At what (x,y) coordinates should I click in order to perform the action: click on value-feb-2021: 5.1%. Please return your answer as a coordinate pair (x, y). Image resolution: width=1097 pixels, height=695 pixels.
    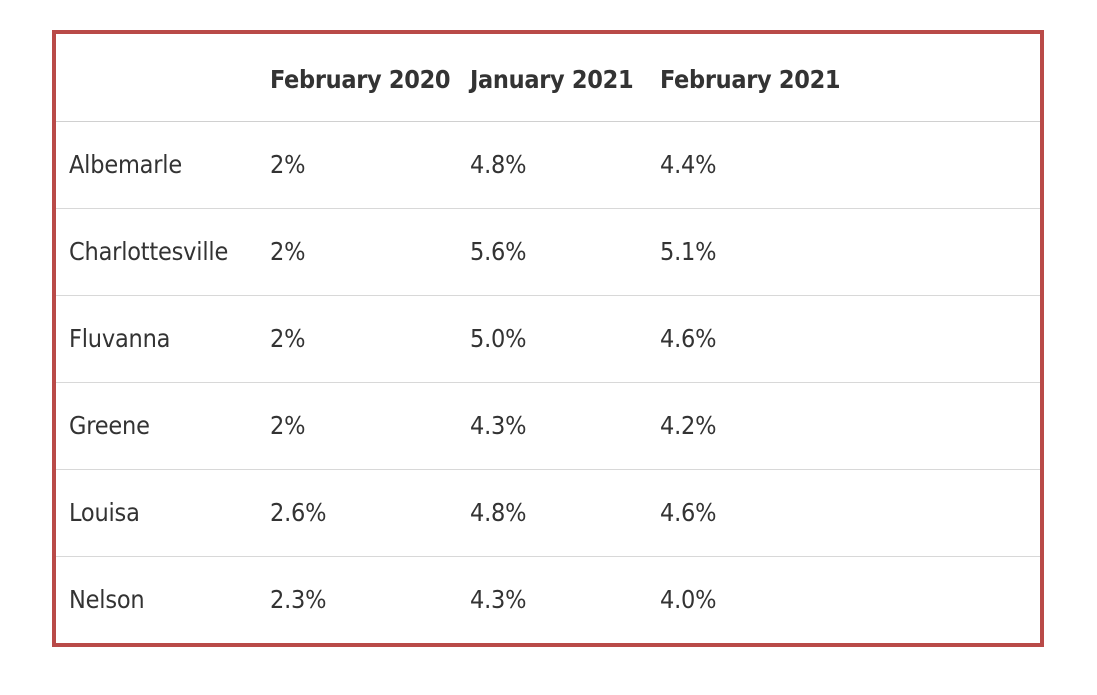
    Looking at the image, I should click on (845, 251).